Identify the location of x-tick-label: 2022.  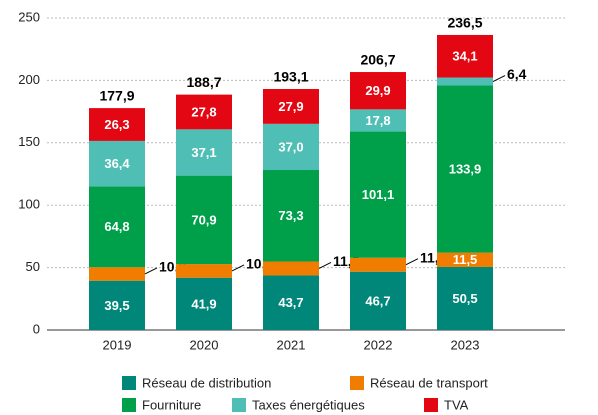
(378, 344).